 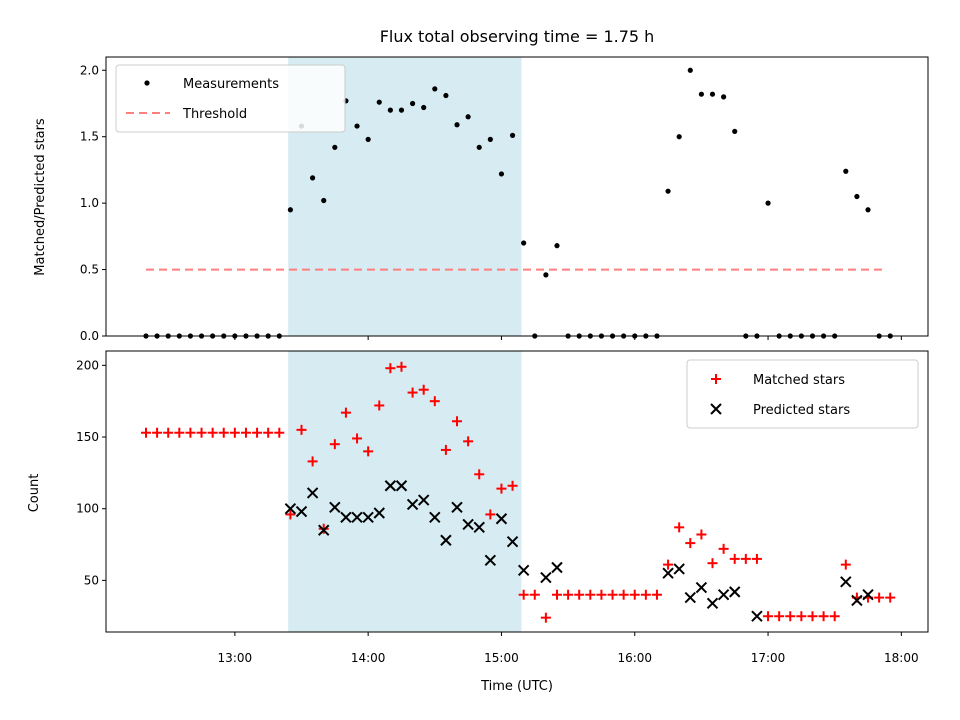 What do you see at coordinates (147, 83) in the screenshot?
I see `legend-measurements-marker` at bounding box center [147, 83].